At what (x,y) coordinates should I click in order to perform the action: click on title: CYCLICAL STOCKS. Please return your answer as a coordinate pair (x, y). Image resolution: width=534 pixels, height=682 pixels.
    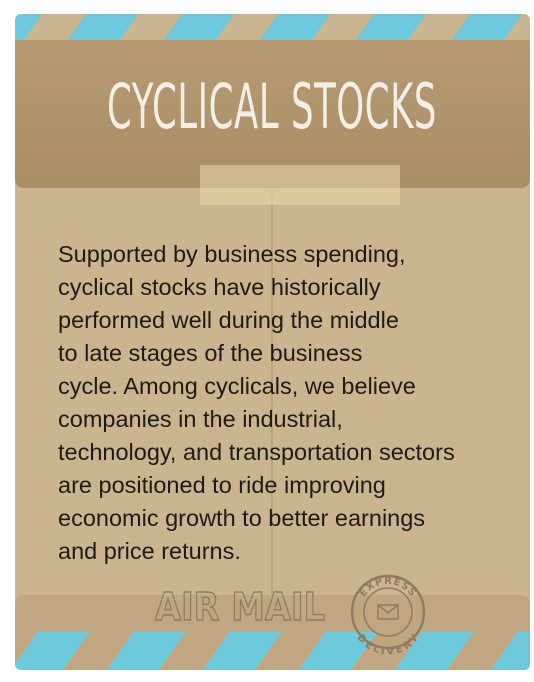
    Looking at the image, I should click on (272, 106).